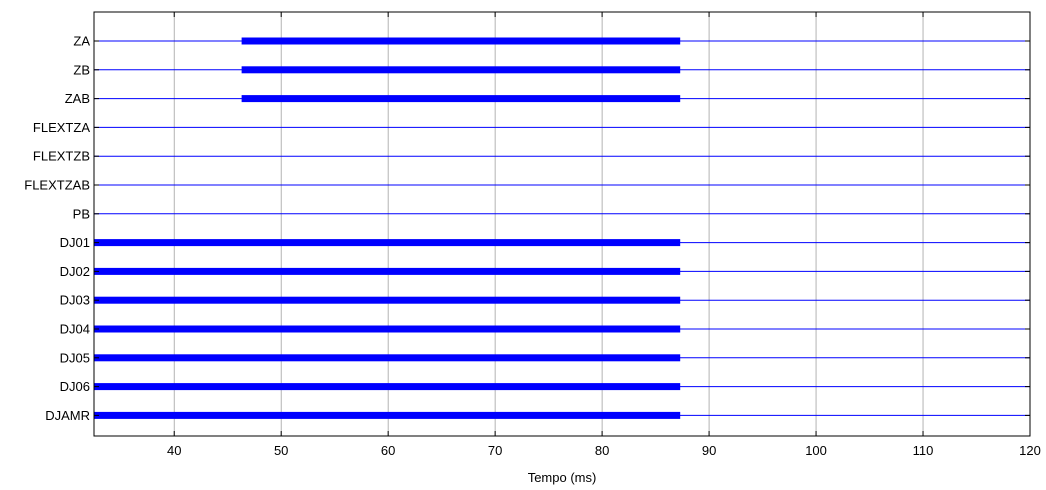 Image resolution: width=1046 pixels, height=490 pixels. Describe the element at coordinates (388, 450) in the screenshot. I see `x-tick-label: 60` at that location.